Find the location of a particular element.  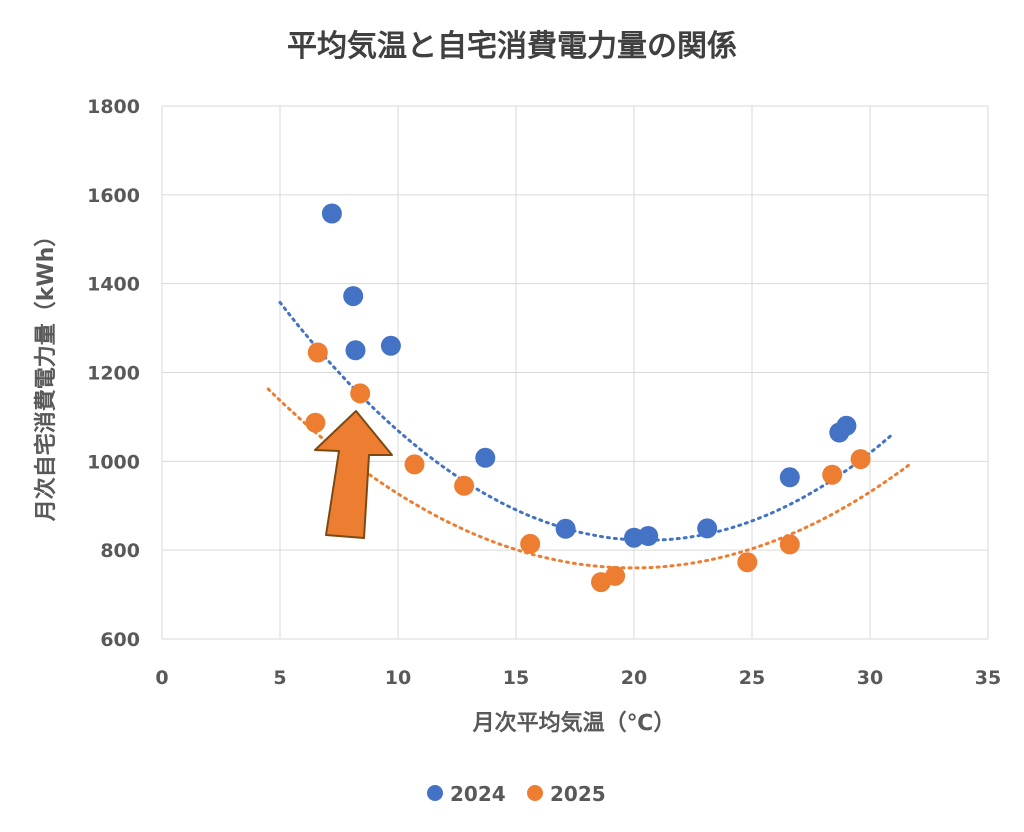

y-axis-title: 月次自宅消費電力量（kWh） is located at coordinates (46, 374).